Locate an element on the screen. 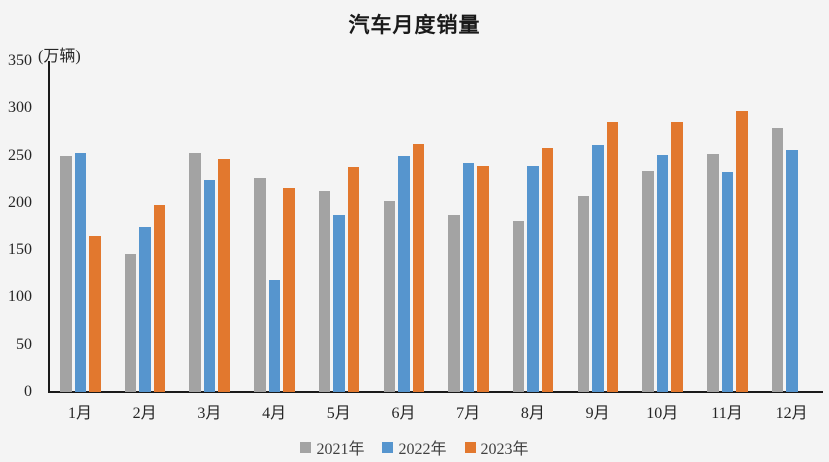  bar-2021年-6月 is located at coordinates (389, 296).